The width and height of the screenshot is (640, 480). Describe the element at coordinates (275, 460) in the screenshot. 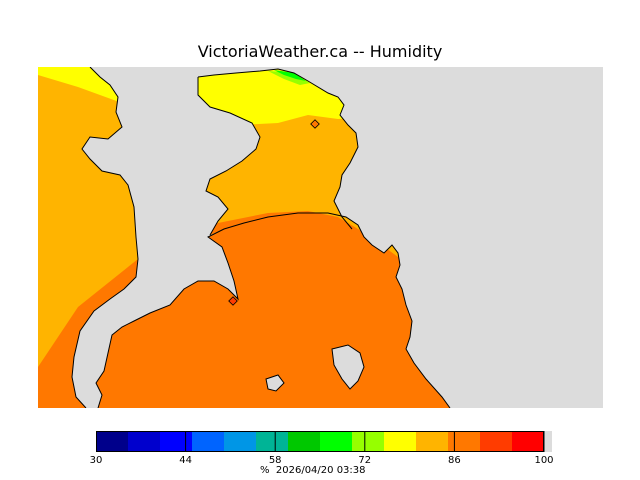

I see `colorbar-tick-label-2: 58` at that location.